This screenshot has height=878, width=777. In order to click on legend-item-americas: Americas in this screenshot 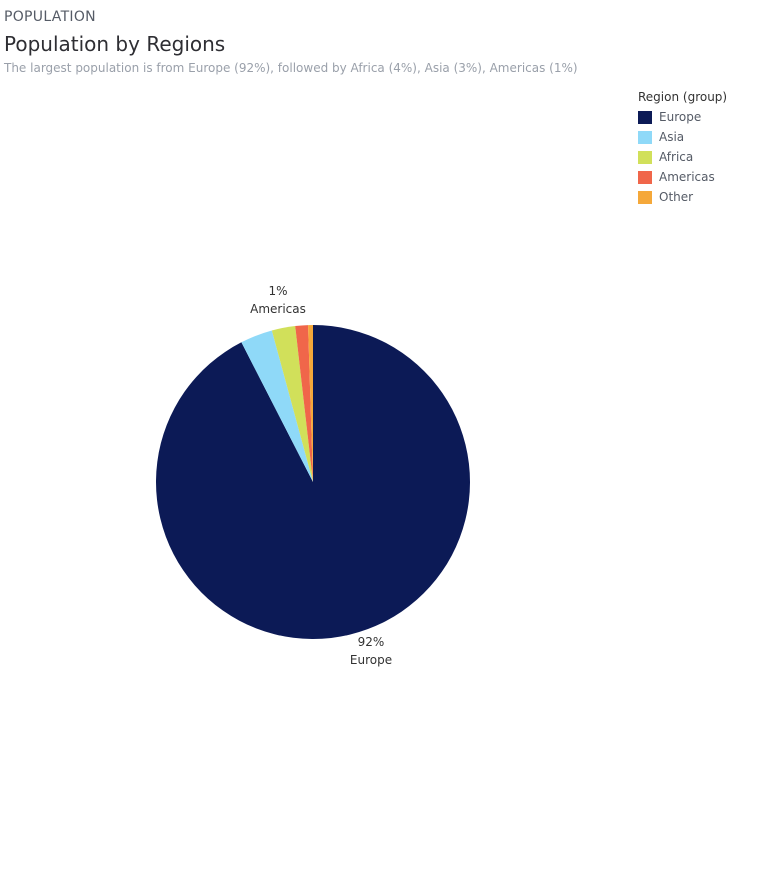, I will do `click(682, 177)`.